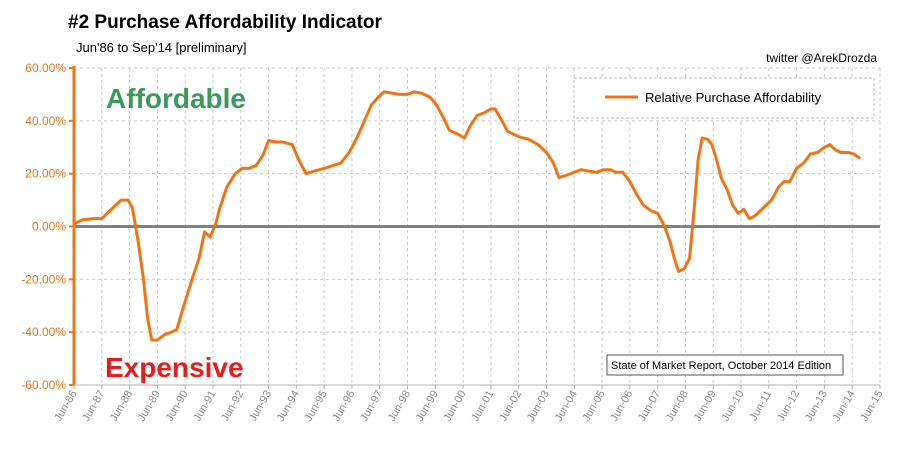  I want to click on x-tick-label: Jun-10, so click(732, 406).